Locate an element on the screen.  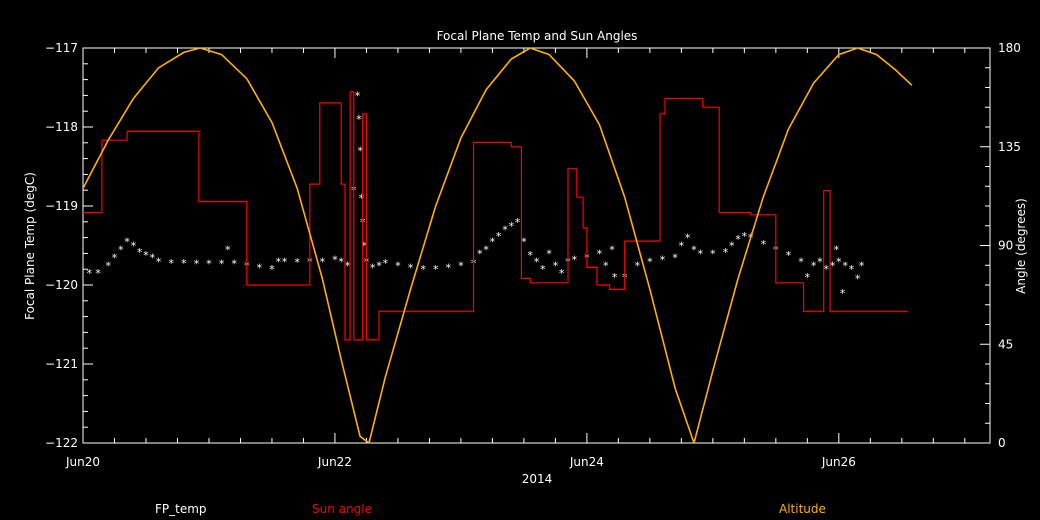
y-tick-label: −117 is located at coordinates (61, 48).